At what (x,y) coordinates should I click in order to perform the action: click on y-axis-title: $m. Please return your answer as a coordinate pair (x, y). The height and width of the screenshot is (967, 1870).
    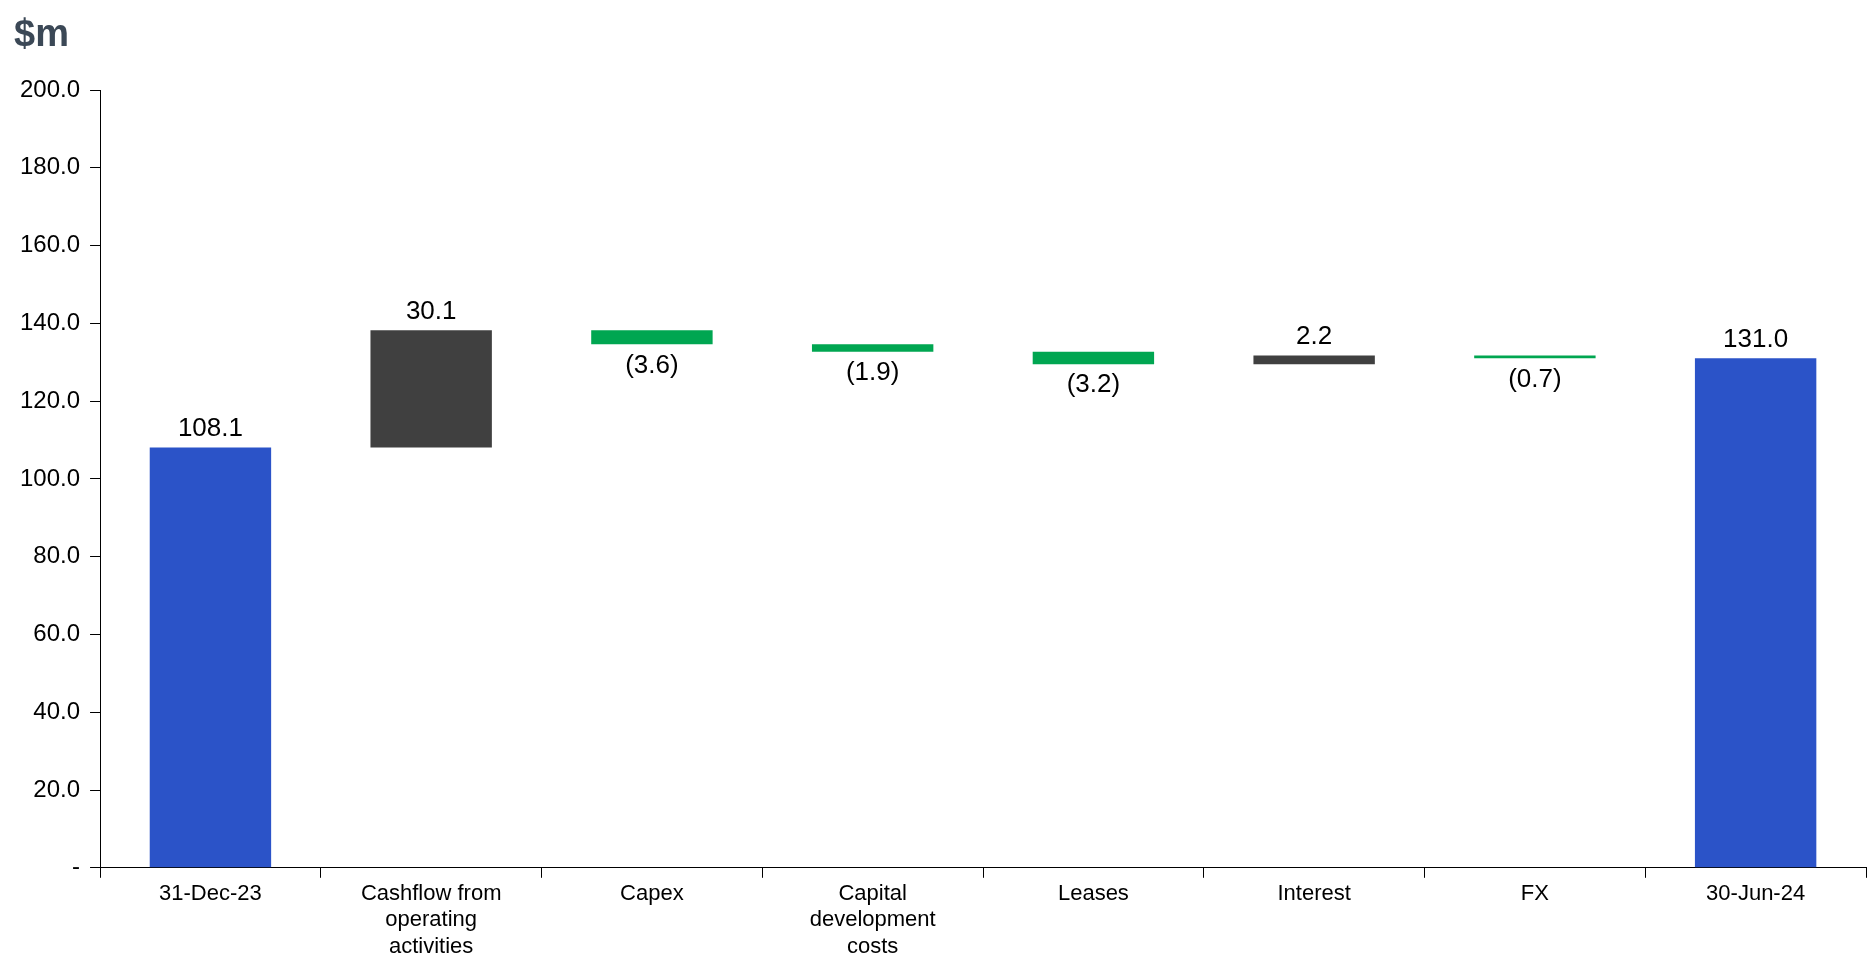
    Looking at the image, I should click on (41, 33).